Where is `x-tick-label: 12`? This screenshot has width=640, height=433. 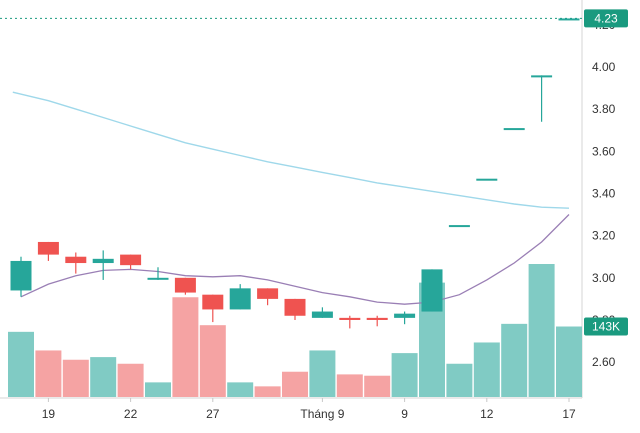
x-tick-label: 12 is located at coordinates (487, 414).